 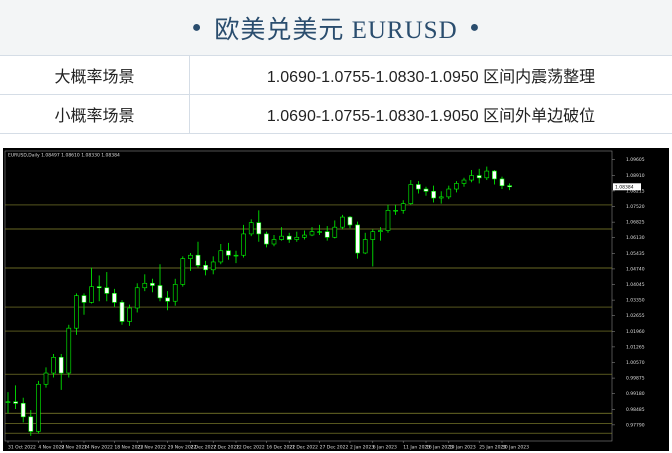 What do you see at coordinates (416, 448) in the screenshot?
I see `x-tick-label: 11 Jan 2023` at bounding box center [416, 448].